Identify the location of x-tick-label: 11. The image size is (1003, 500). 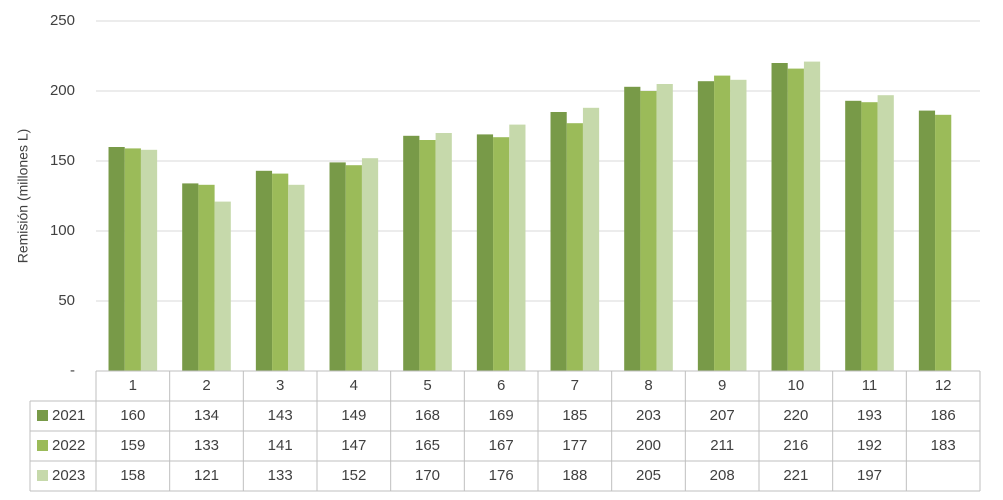
(870, 385).